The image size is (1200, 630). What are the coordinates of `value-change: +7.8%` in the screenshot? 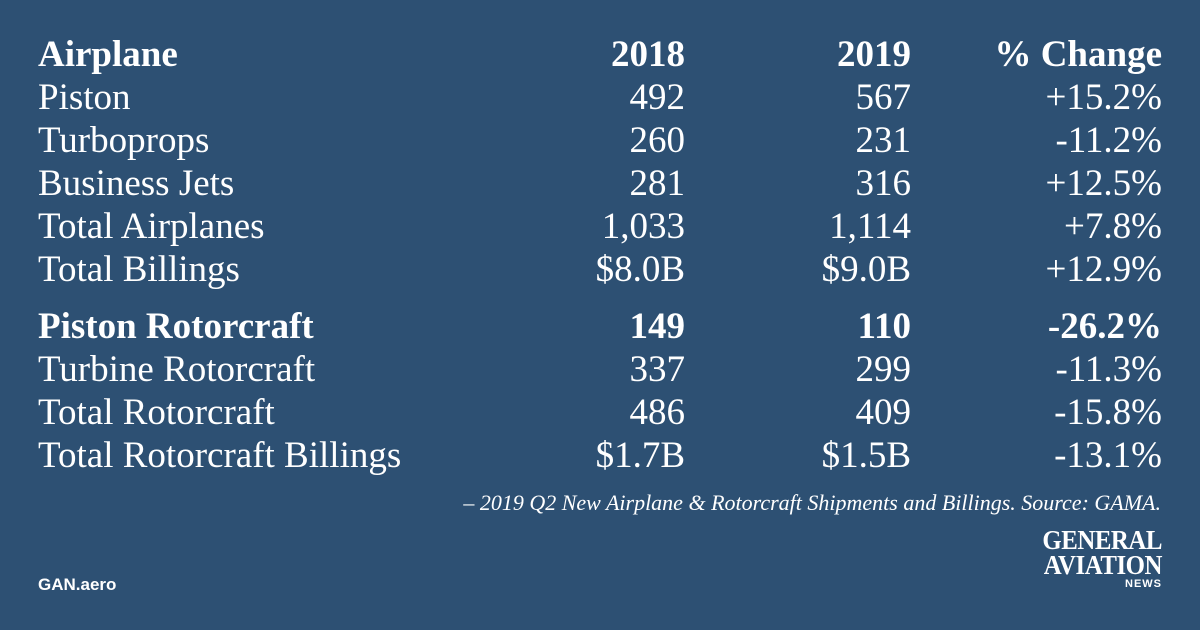 It's located at (1113, 226).